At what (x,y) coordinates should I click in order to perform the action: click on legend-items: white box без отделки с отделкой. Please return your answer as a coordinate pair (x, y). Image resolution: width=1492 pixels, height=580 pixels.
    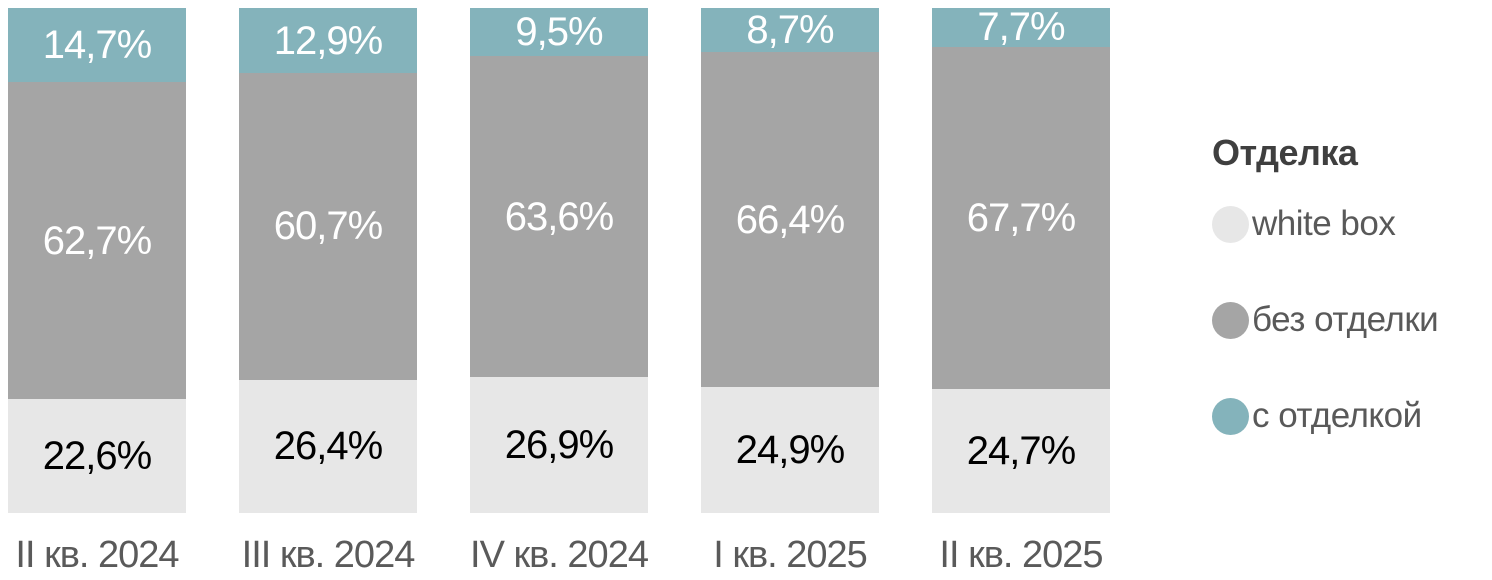
    Looking at the image, I should click on (1325, 320).